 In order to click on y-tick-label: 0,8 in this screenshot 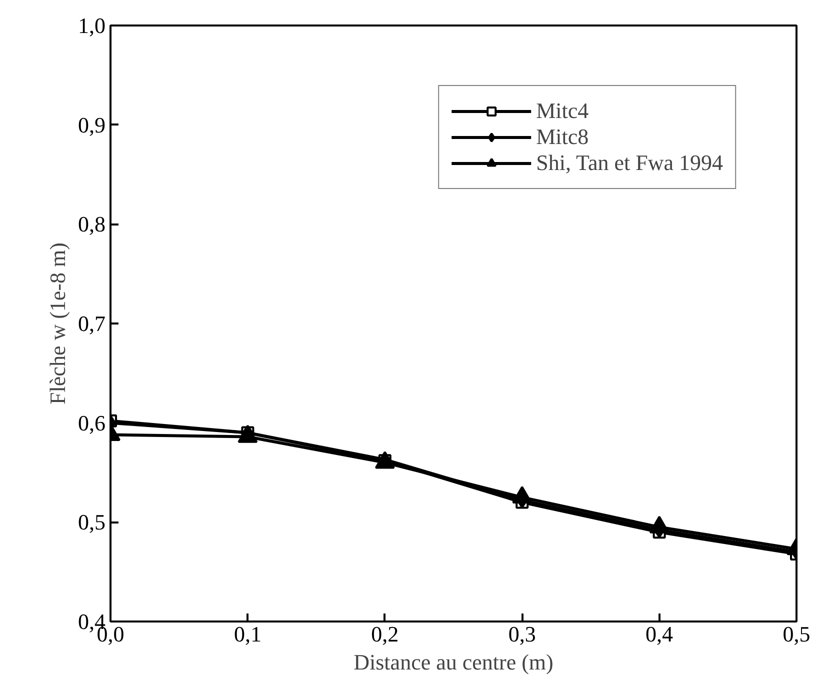, I will do `click(92, 224)`.